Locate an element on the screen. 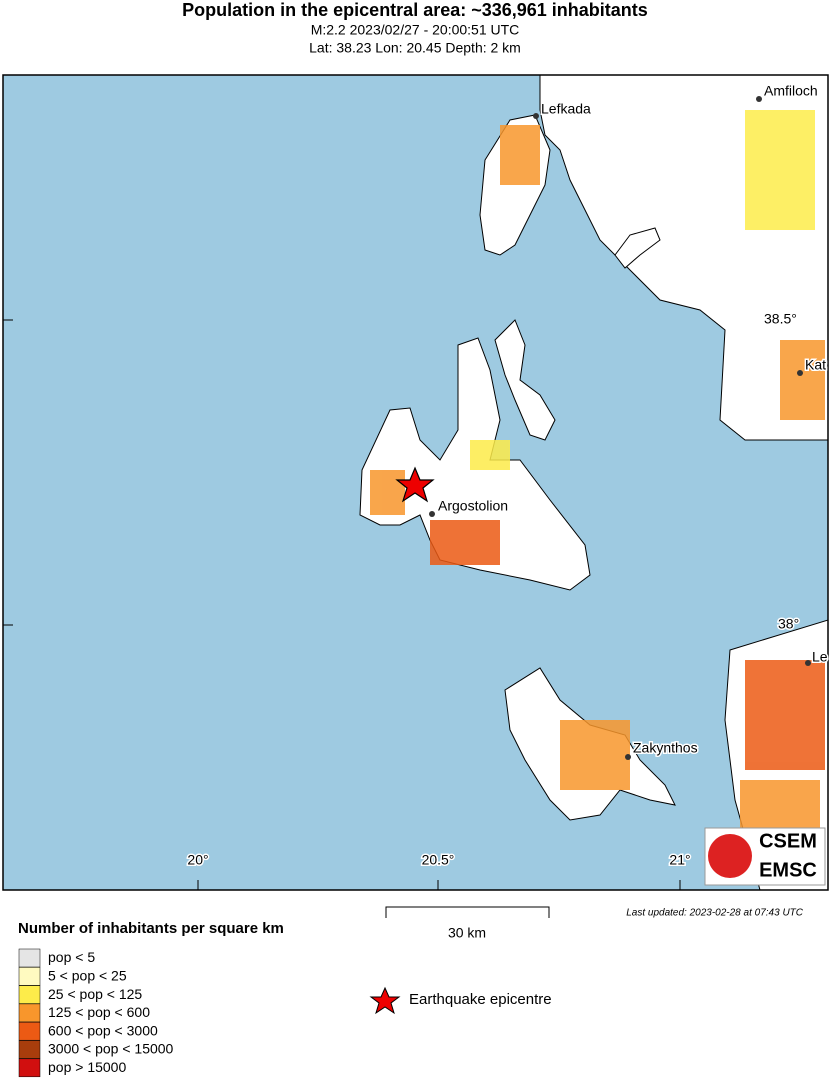 This screenshot has height=1087, width=831. place-label: Amfiloch is located at coordinates (791, 91).